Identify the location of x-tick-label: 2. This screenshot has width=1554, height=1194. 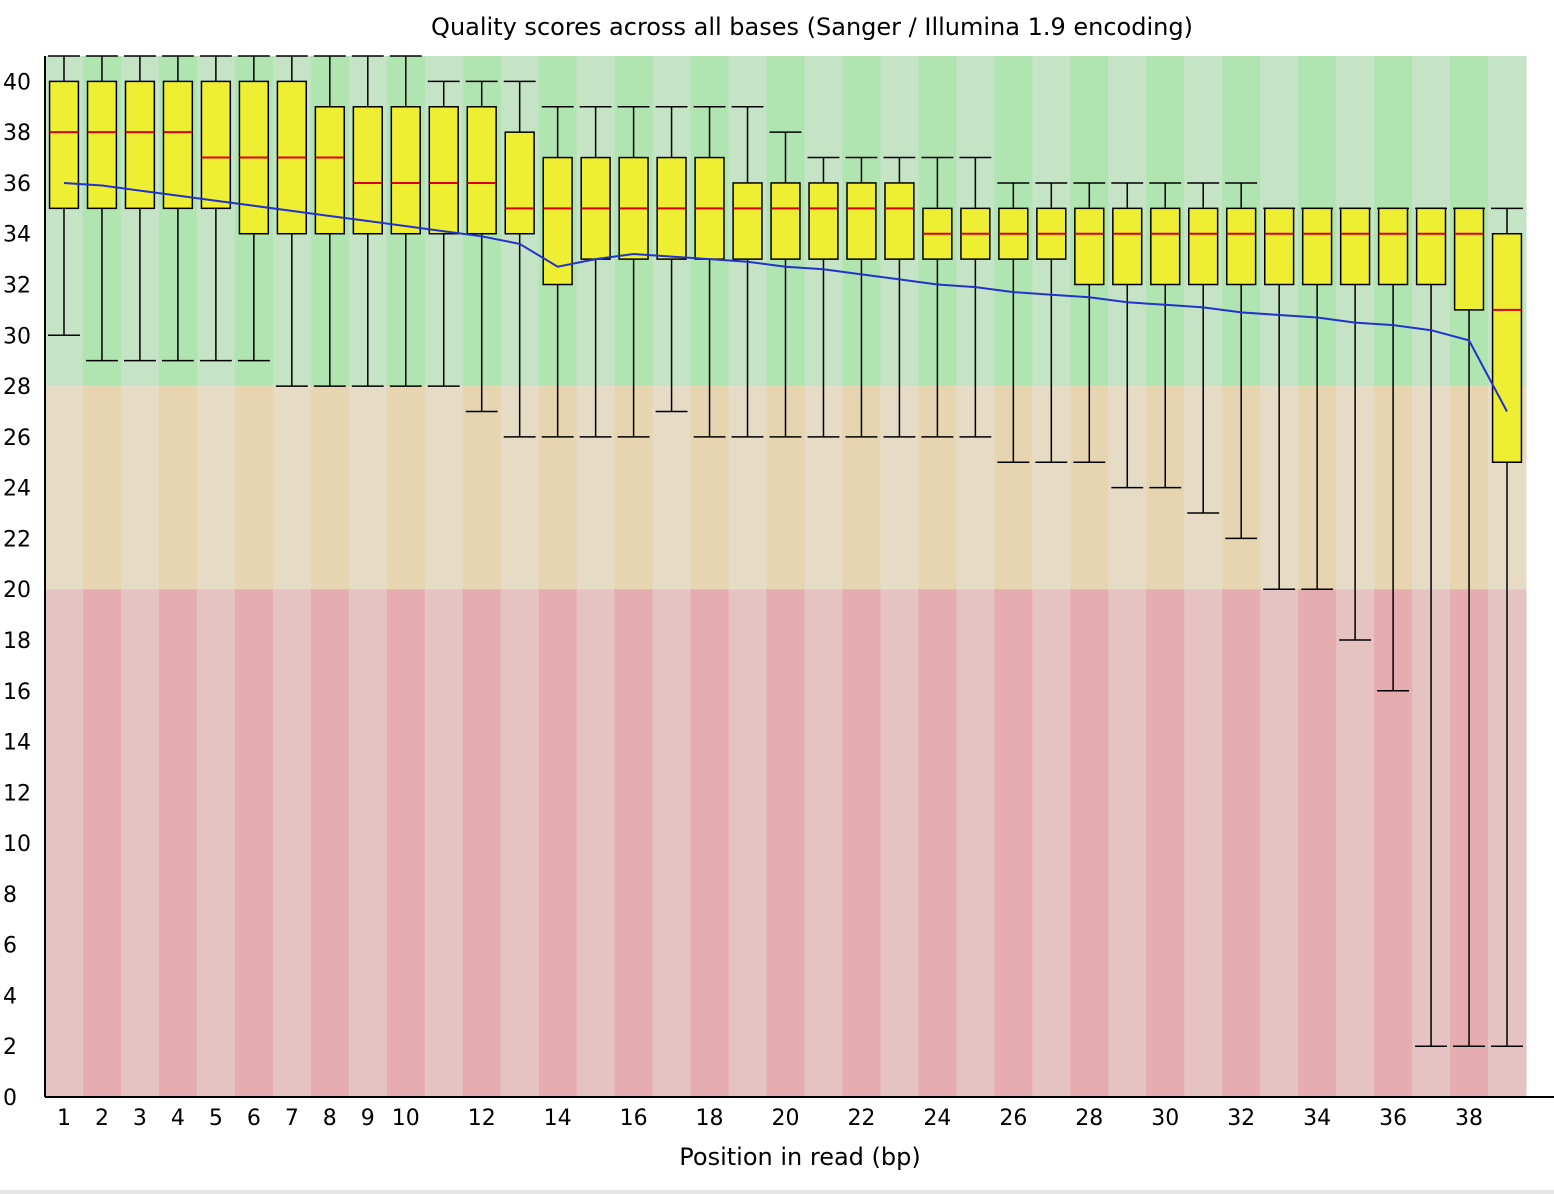
(102, 1118).